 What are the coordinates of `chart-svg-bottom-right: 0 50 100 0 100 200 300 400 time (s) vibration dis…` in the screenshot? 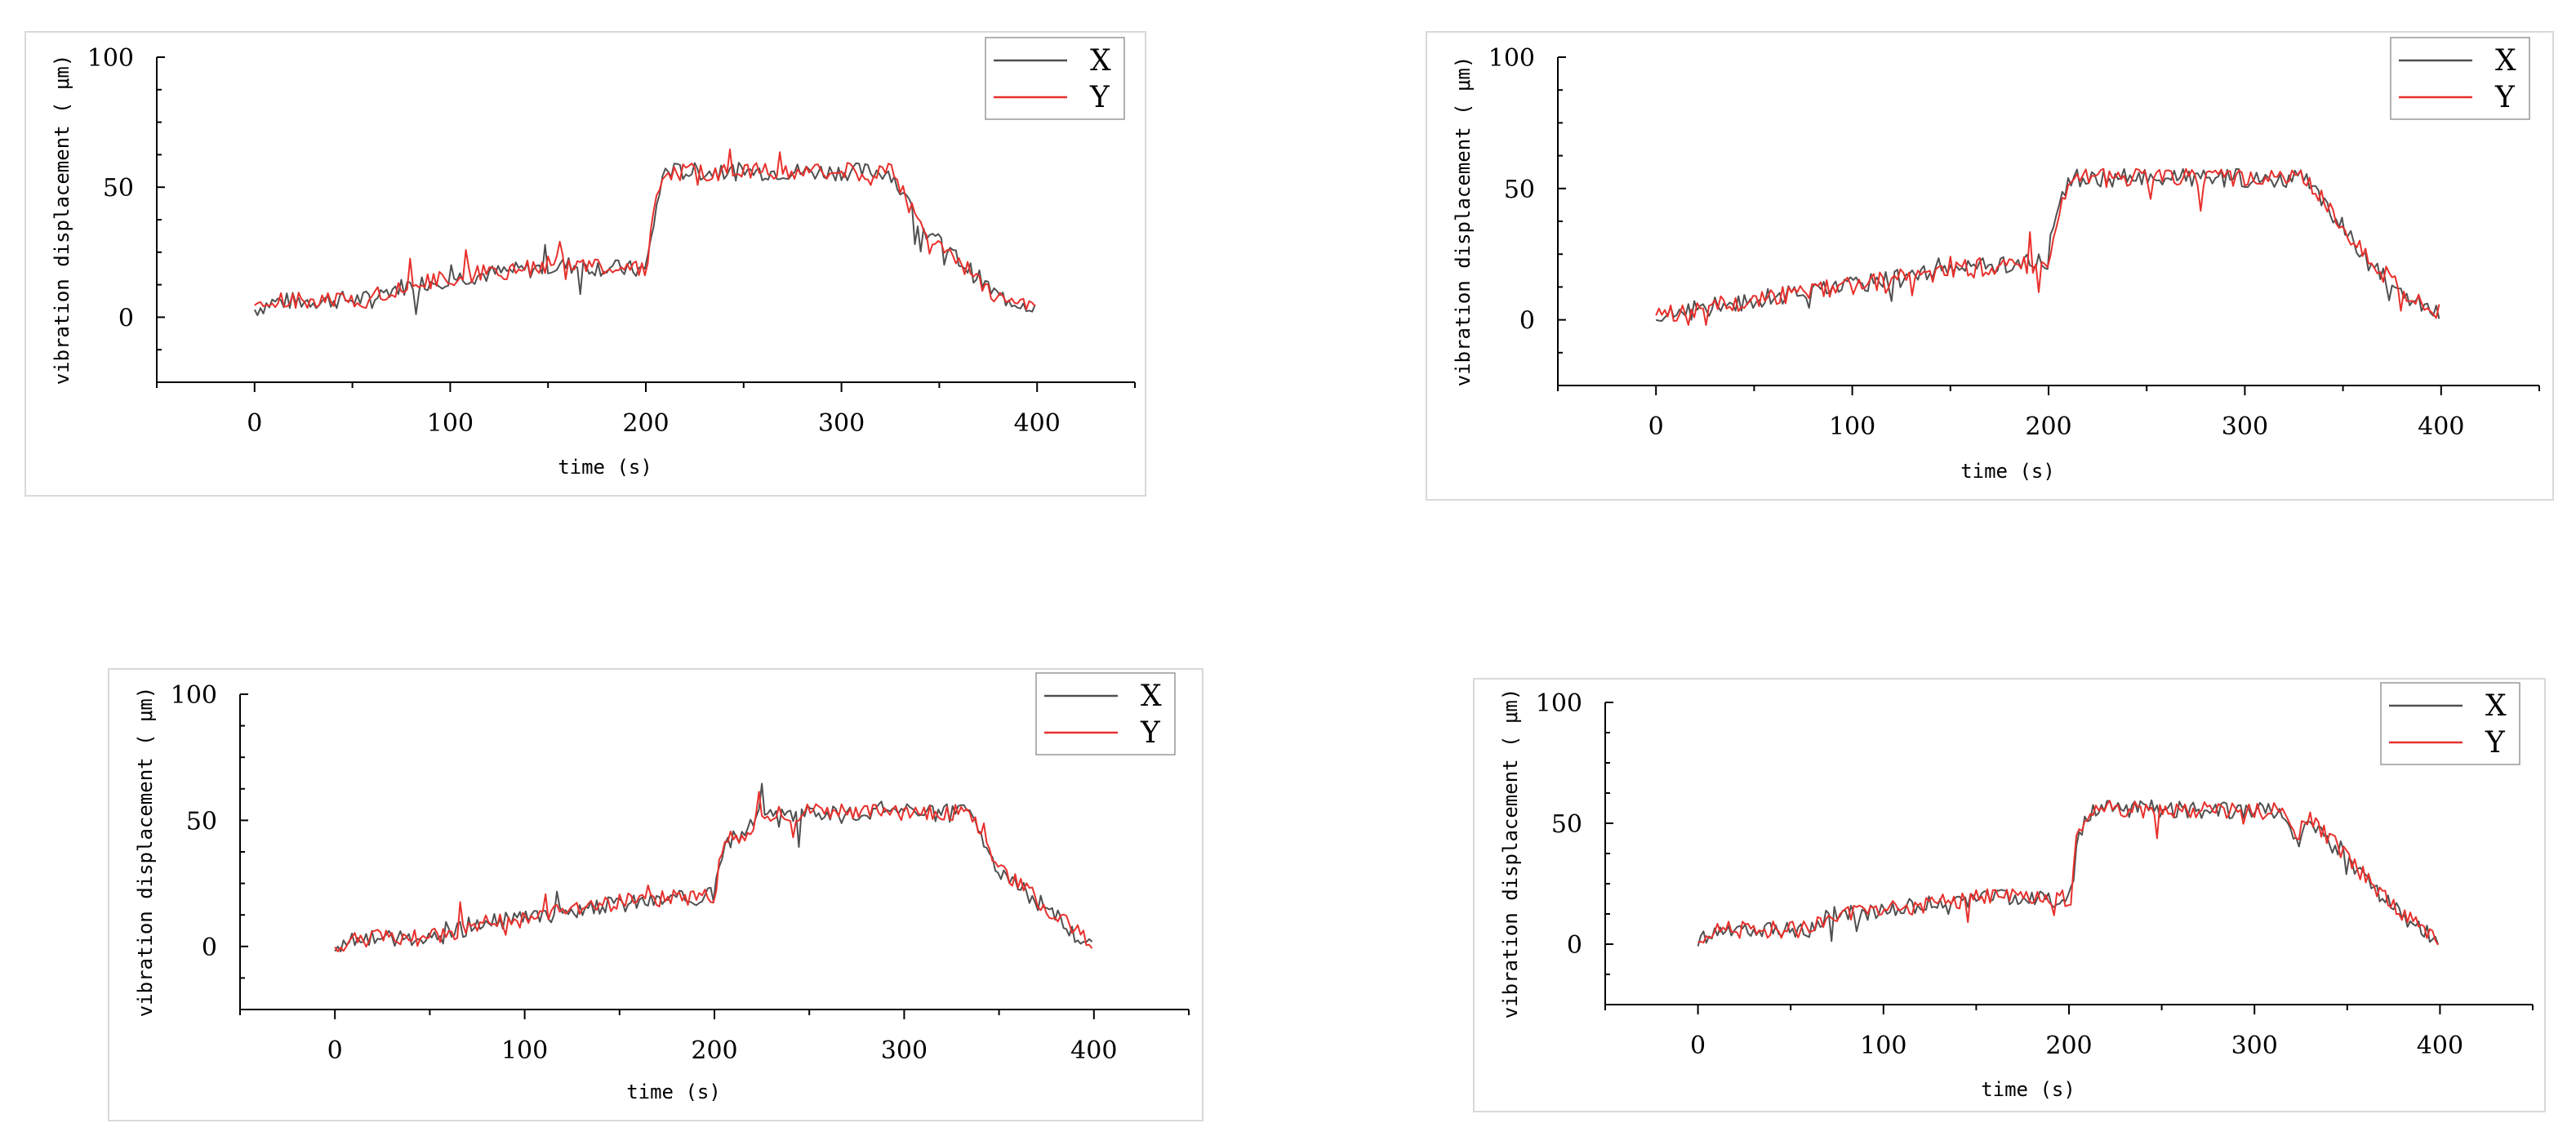 It's located at (2016, 891).